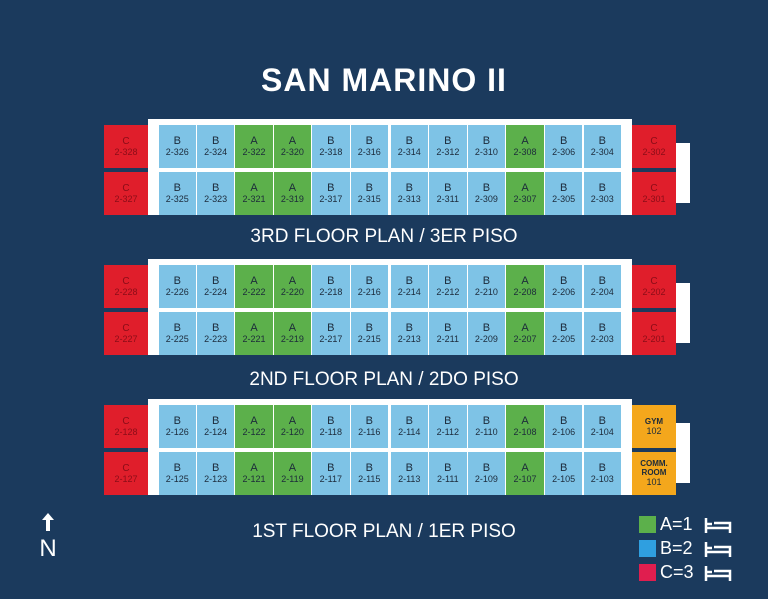  Describe the element at coordinates (602, 151) in the screenshot. I see `unit-number: 2-304` at that location.